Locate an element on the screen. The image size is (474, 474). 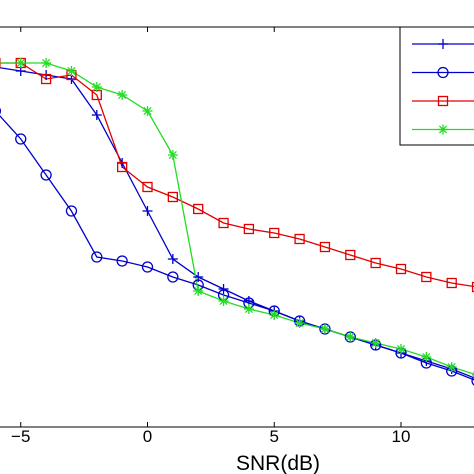
legend-entries is located at coordinates (443, 87).